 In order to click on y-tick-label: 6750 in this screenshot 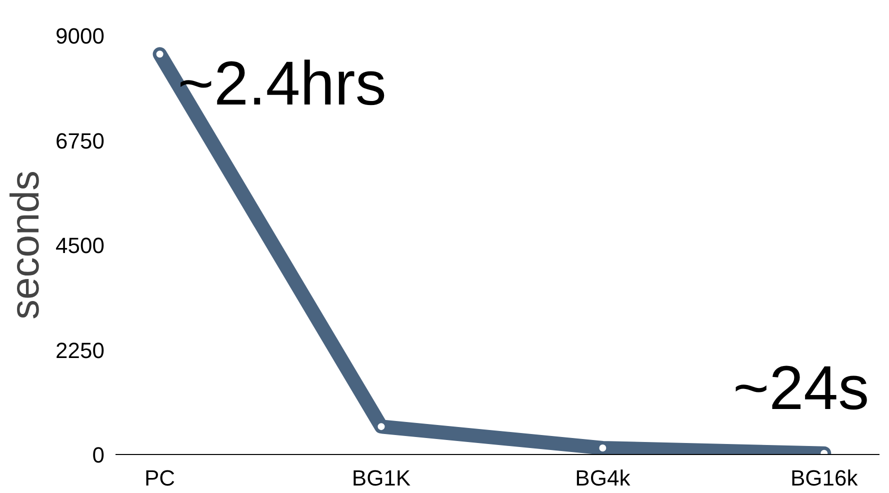, I will do `click(80, 141)`.